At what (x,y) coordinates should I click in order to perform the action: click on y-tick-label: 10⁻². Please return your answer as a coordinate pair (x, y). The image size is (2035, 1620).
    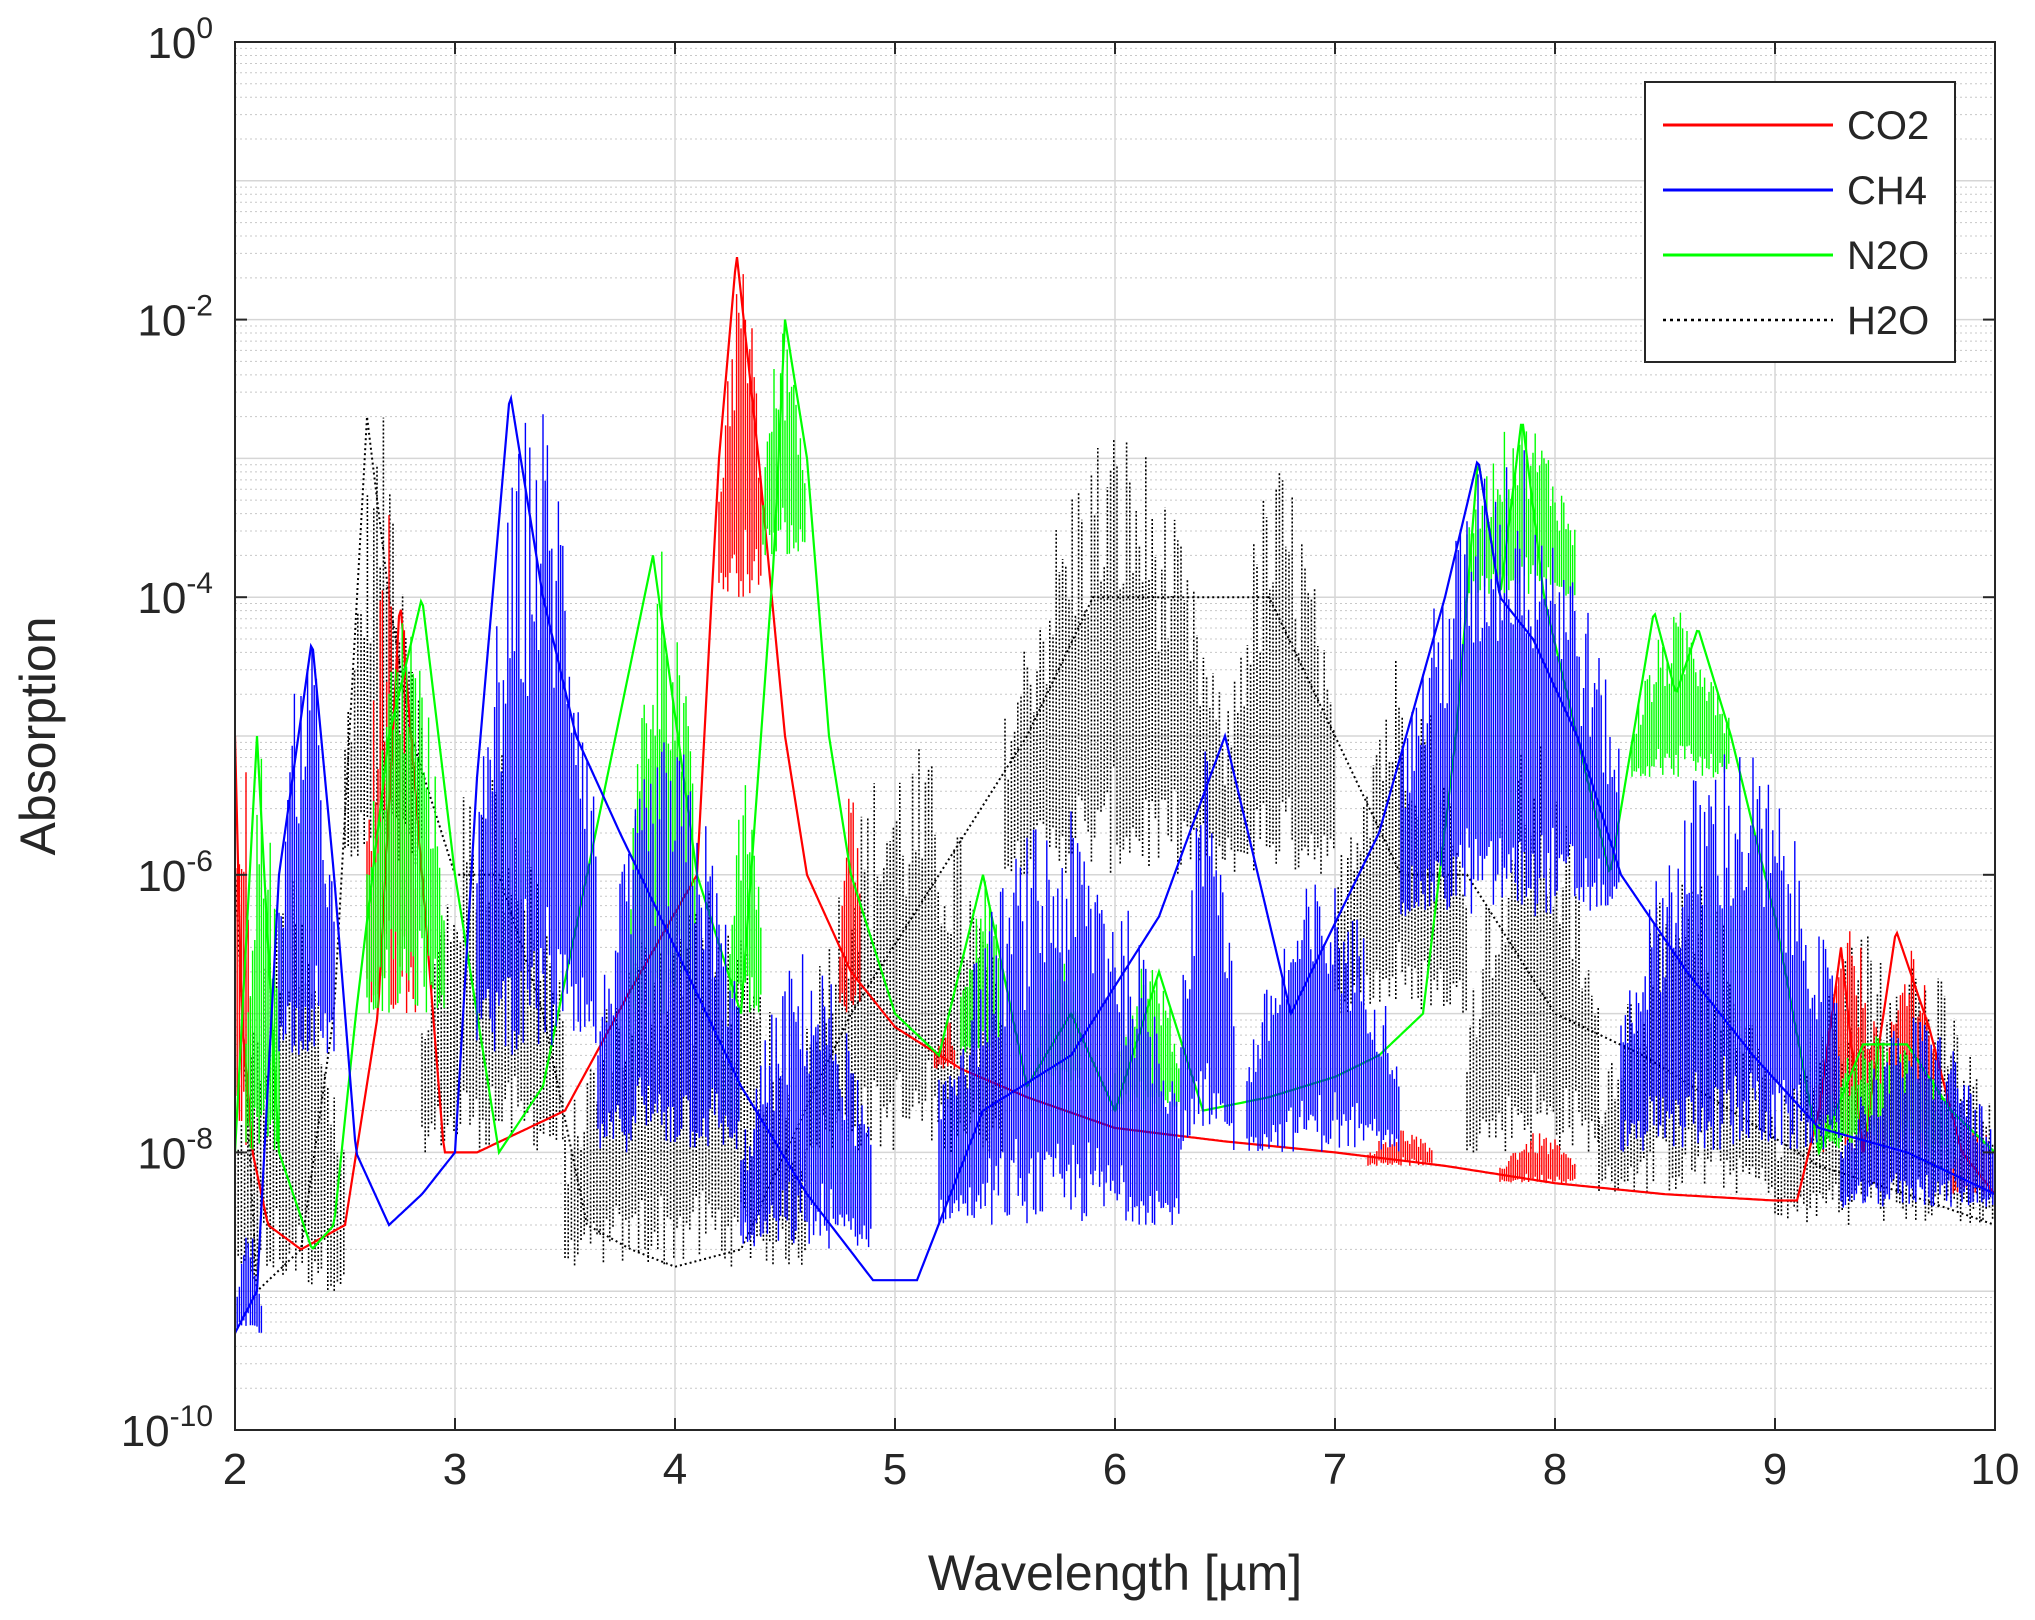
    Looking at the image, I should click on (175, 318).